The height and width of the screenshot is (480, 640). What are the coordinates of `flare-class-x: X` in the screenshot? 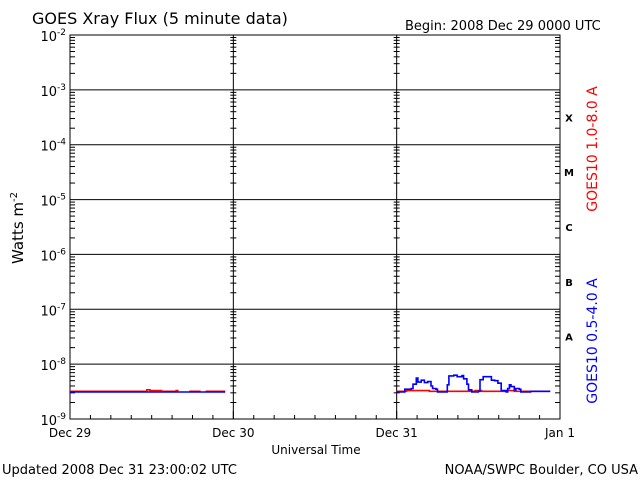 It's located at (569, 118).